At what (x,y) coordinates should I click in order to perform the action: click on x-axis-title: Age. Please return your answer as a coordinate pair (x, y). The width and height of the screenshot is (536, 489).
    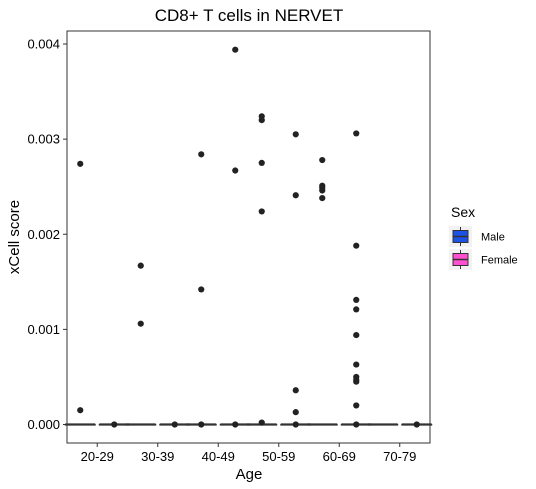
    Looking at the image, I should click on (249, 474).